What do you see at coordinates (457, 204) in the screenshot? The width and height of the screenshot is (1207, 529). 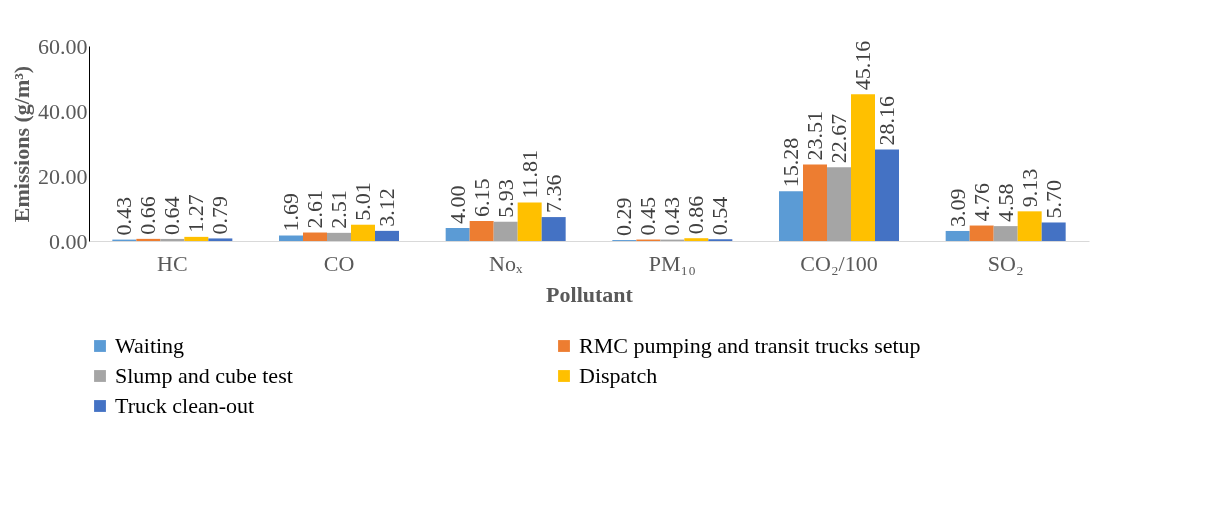 I see `data-label: 4.00` at bounding box center [457, 204].